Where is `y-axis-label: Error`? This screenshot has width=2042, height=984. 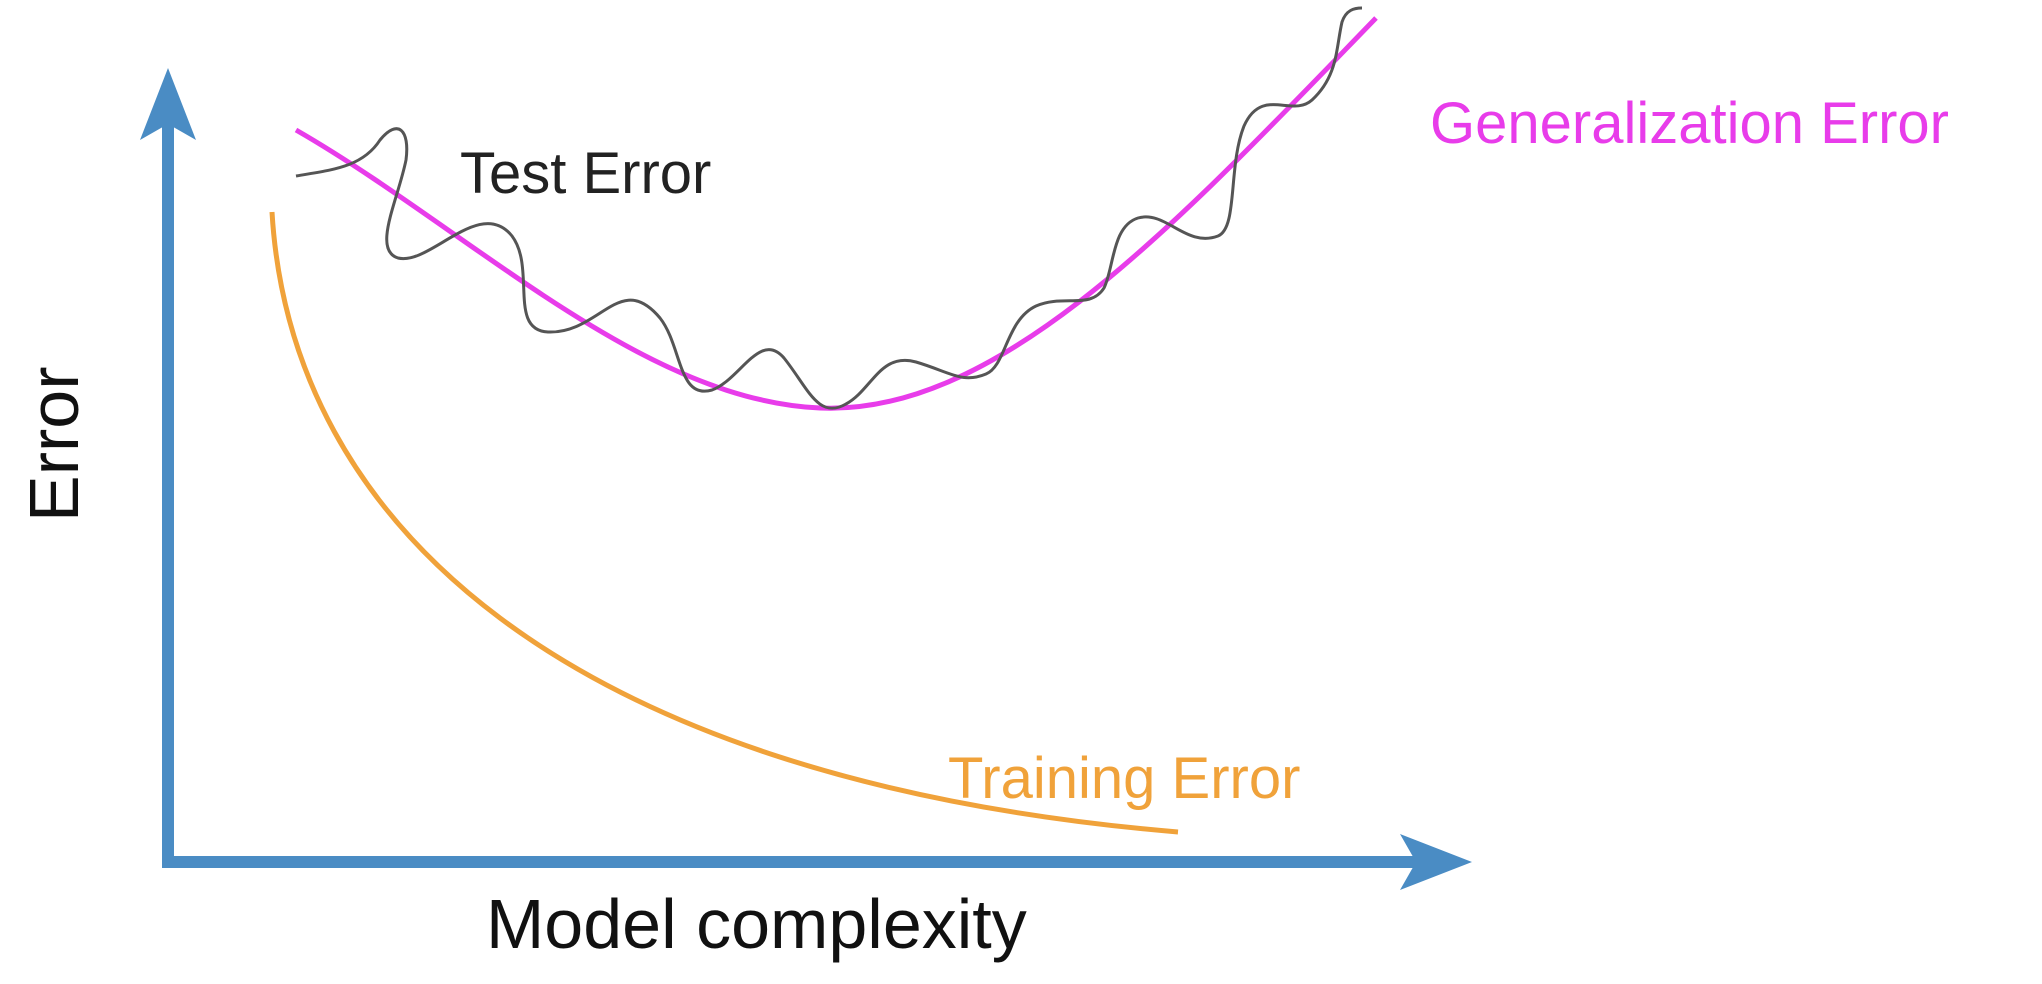 y-axis-label: Error is located at coordinates (54, 444).